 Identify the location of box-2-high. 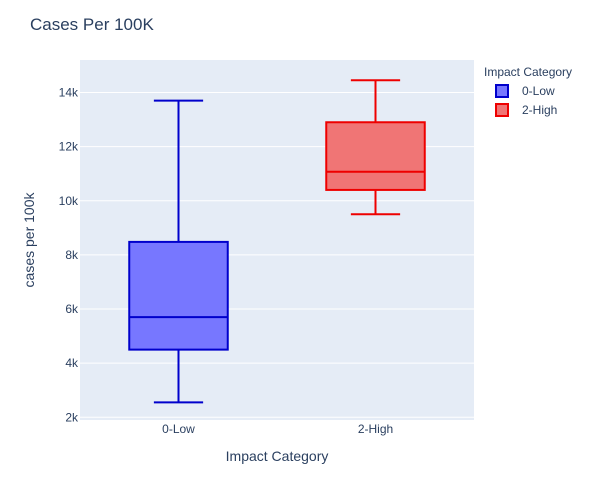
(375, 147).